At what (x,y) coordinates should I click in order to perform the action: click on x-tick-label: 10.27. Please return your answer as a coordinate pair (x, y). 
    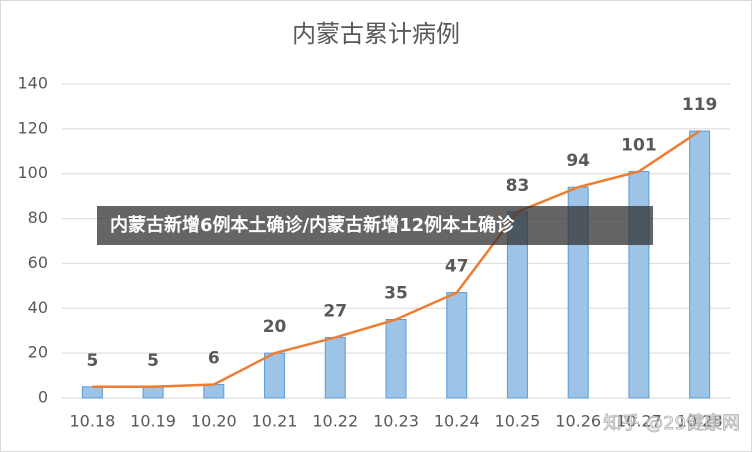
    Looking at the image, I should click on (639, 421).